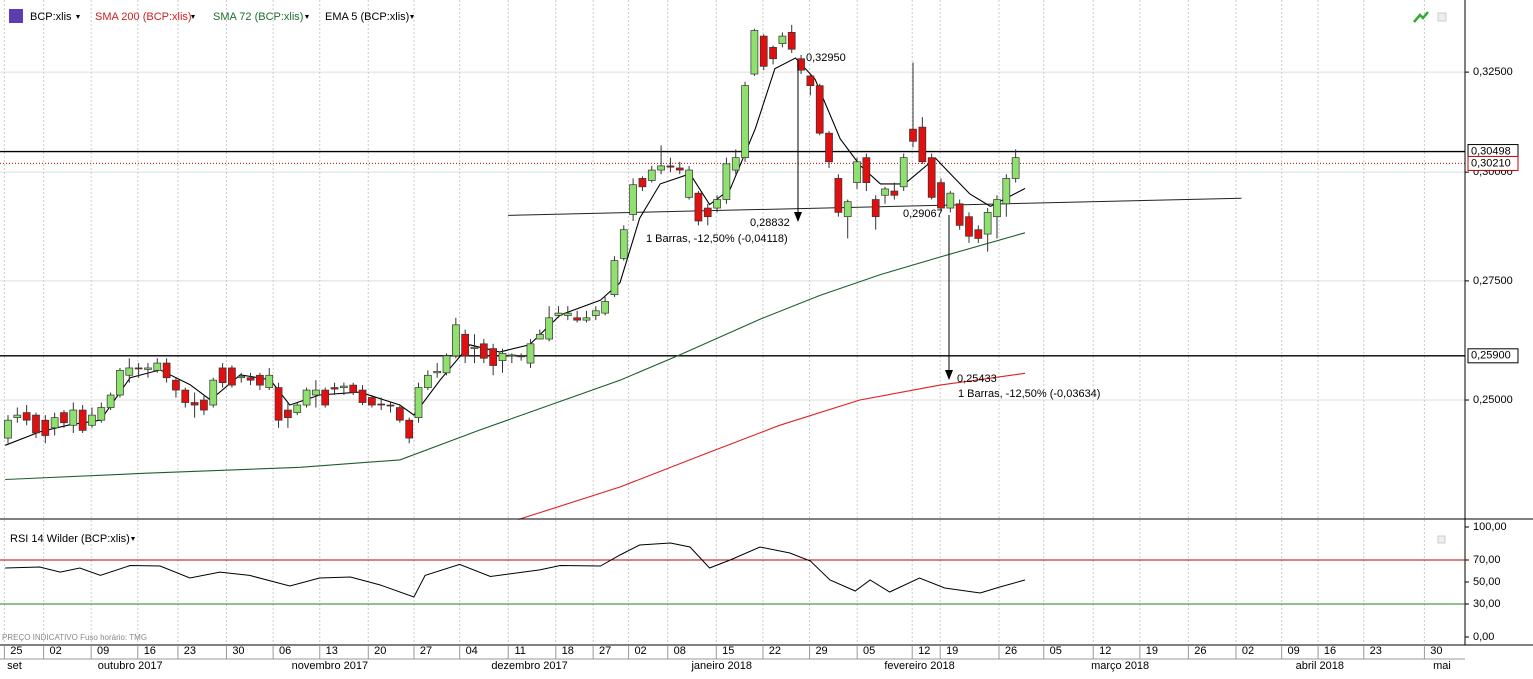  I want to click on month-label: dezembro 2017, so click(529, 666).